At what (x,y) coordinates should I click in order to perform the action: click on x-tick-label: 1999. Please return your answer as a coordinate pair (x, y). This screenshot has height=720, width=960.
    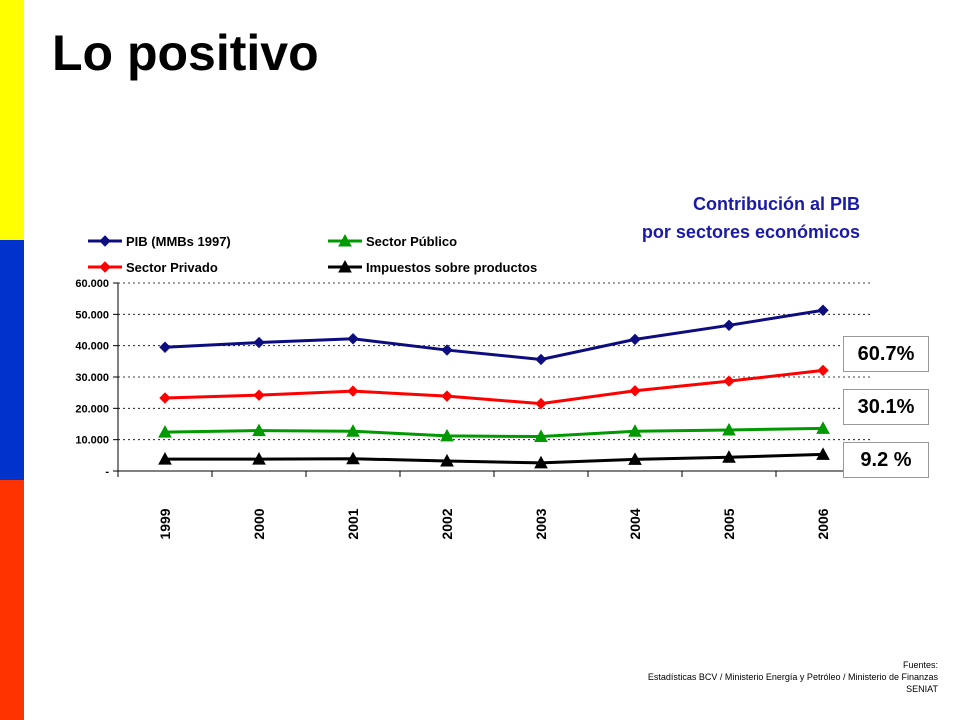
    Looking at the image, I should click on (165, 523).